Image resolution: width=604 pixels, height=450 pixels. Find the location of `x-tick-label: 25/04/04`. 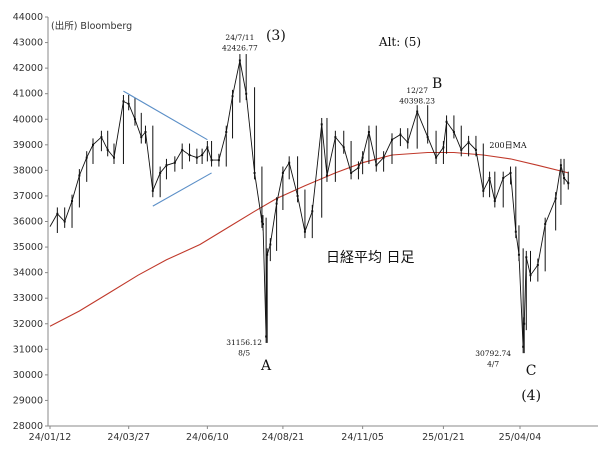

x-tick-label: 25/04/04 is located at coordinates (520, 437).